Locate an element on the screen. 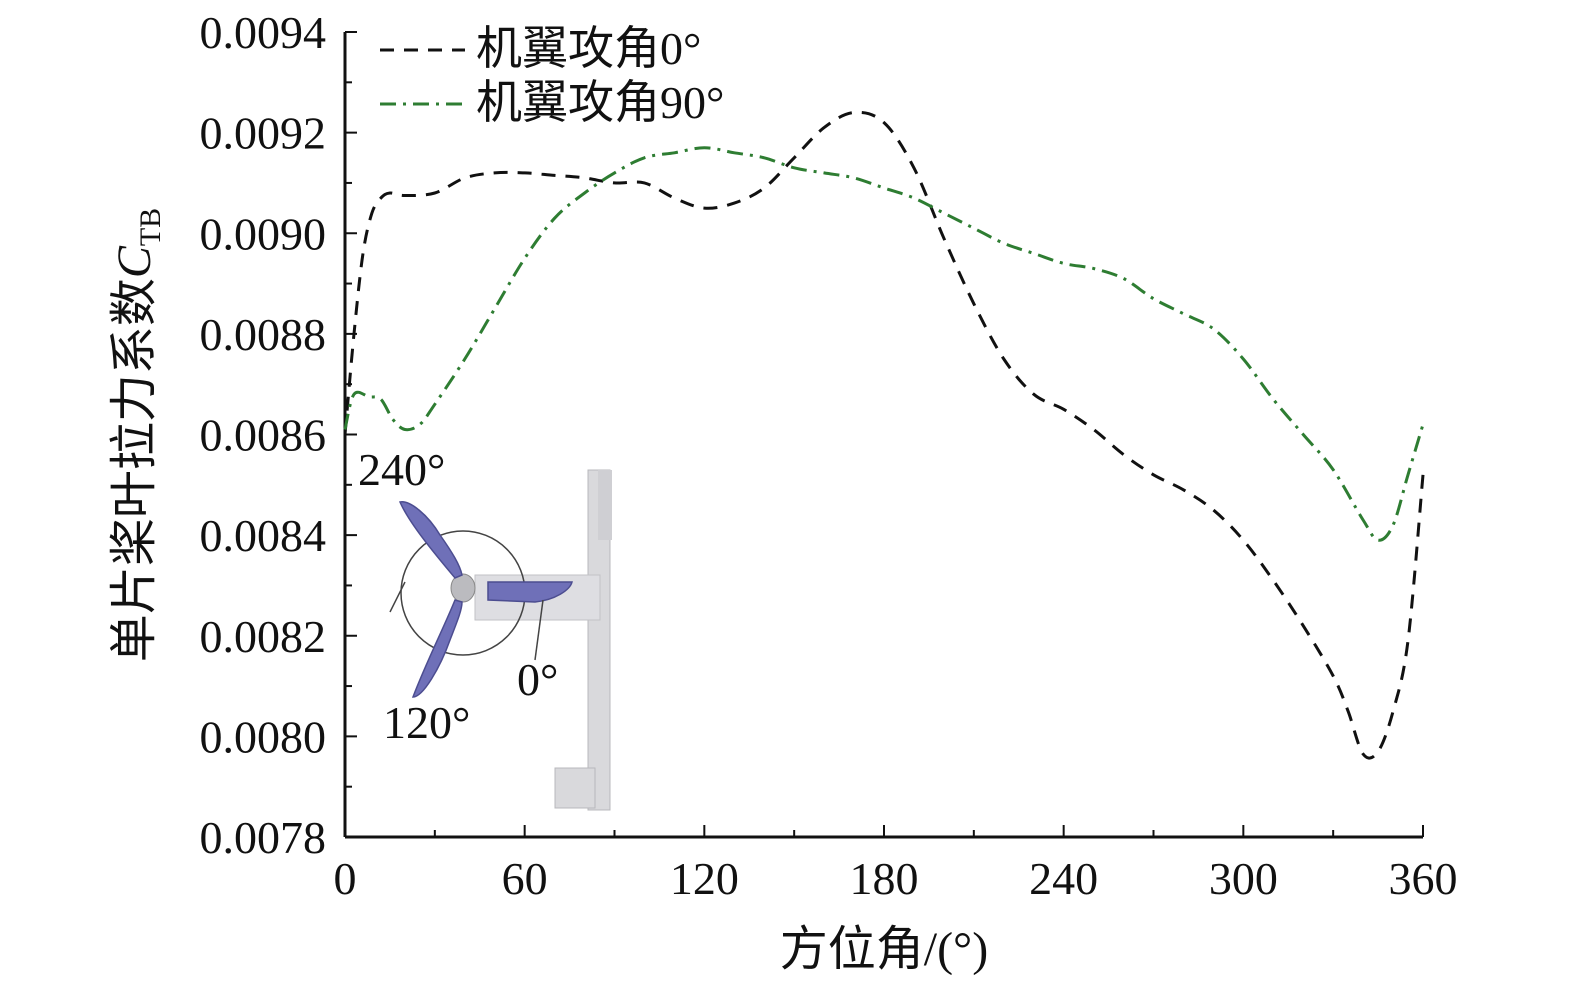 The height and width of the screenshot is (986, 1575). propeller-inset-illustration is located at coordinates (500, 640).